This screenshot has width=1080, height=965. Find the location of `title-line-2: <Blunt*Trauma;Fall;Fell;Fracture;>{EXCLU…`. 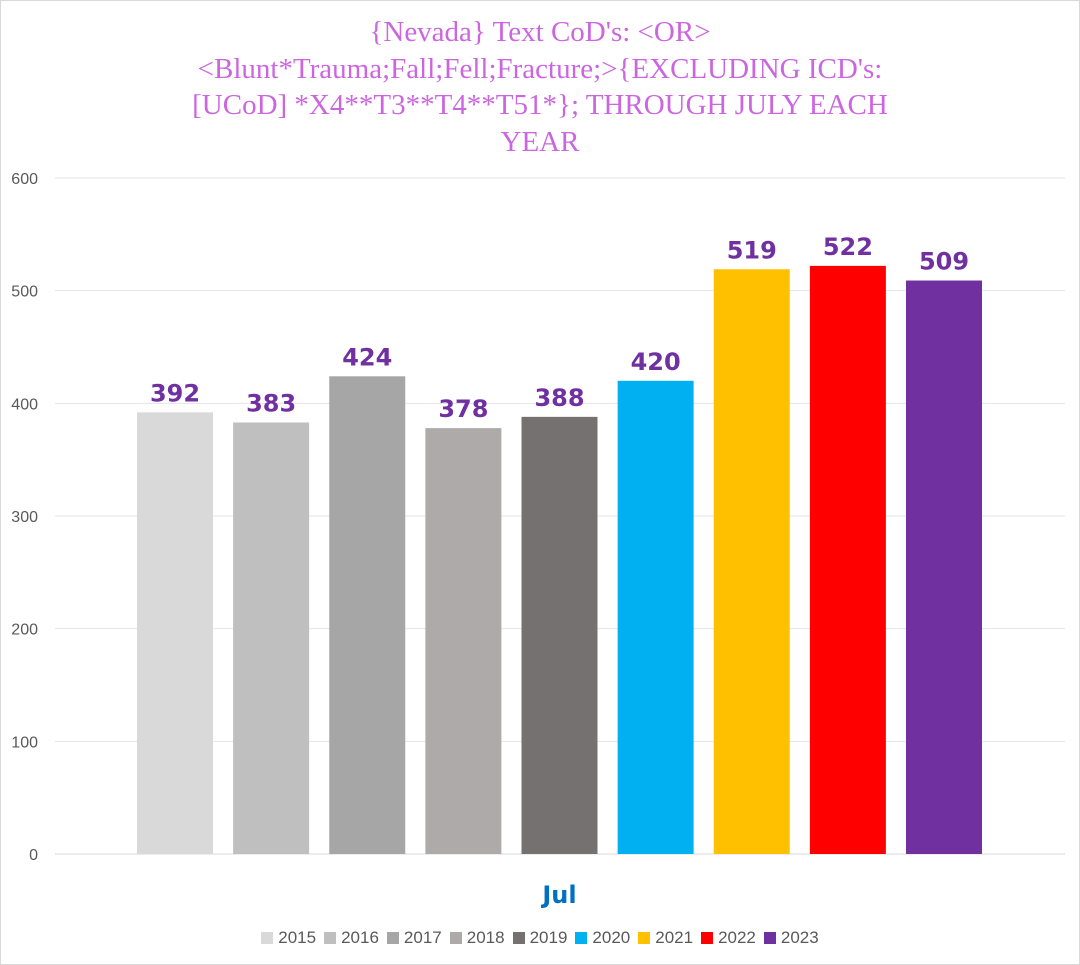

title-line-2: <Blunt*Trauma;Fall;Fell;Fracture;>{EXCLU… is located at coordinates (540, 68).